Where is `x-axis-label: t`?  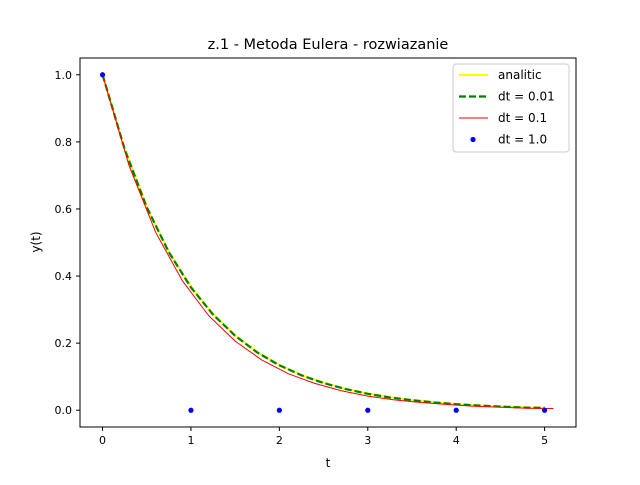
x-axis-label: t is located at coordinates (328, 463).